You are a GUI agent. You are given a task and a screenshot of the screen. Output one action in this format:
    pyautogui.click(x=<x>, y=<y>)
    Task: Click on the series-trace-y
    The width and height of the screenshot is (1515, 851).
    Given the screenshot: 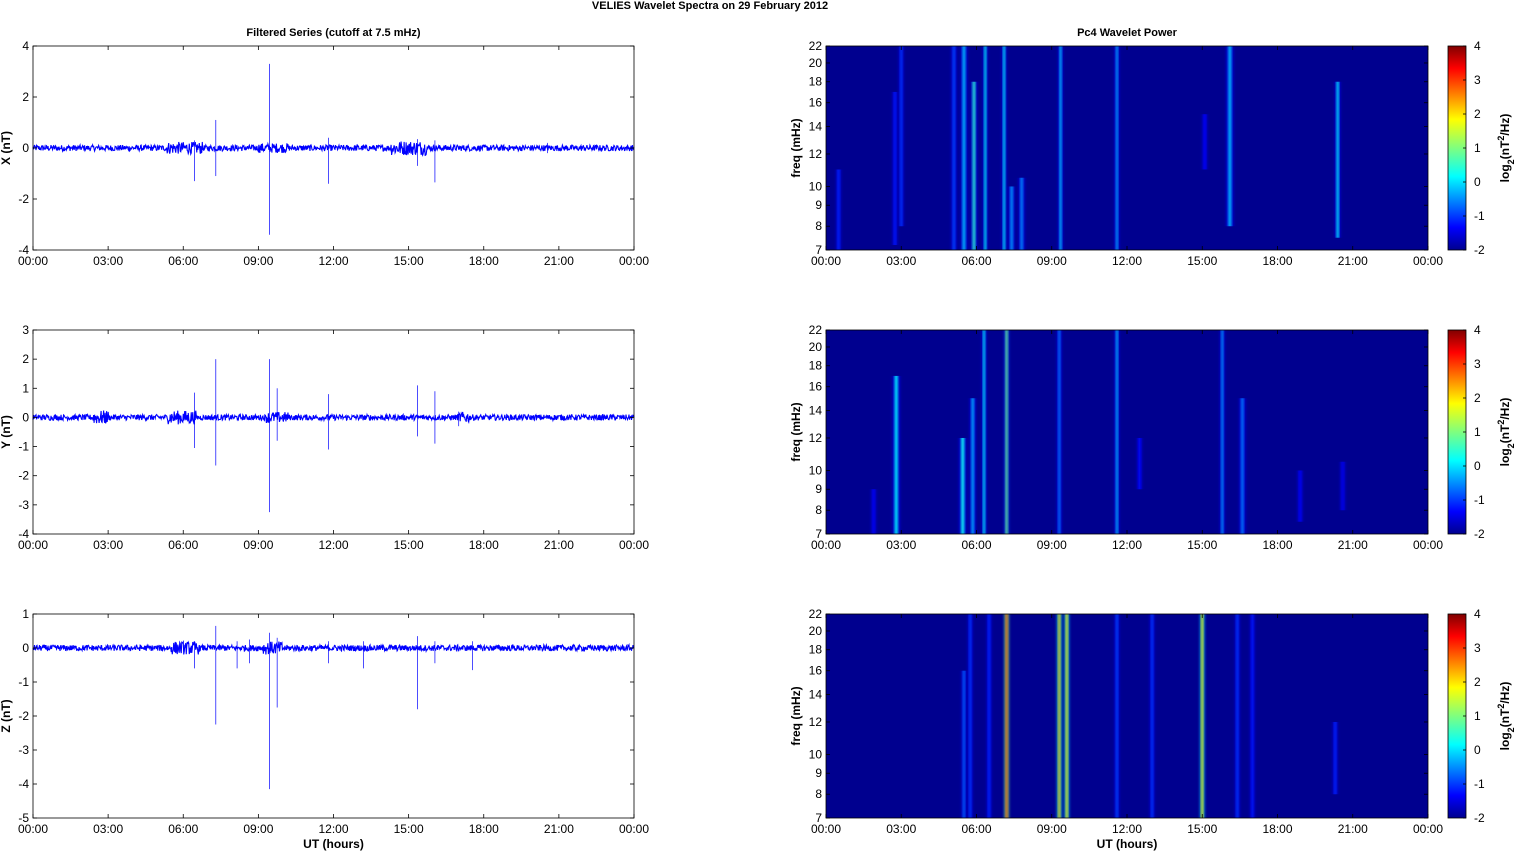 What is the action you would take?
    pyautogui.click(x=333, y=417)
    